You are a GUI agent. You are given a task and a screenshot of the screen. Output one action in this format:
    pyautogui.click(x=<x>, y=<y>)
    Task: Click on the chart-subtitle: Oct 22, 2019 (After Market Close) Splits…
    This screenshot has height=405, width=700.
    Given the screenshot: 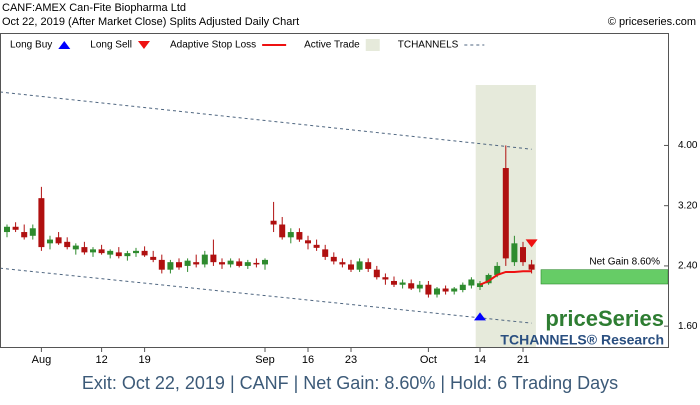 What is the action you would take?
    pyautogui.click(x=150, y=22)
    